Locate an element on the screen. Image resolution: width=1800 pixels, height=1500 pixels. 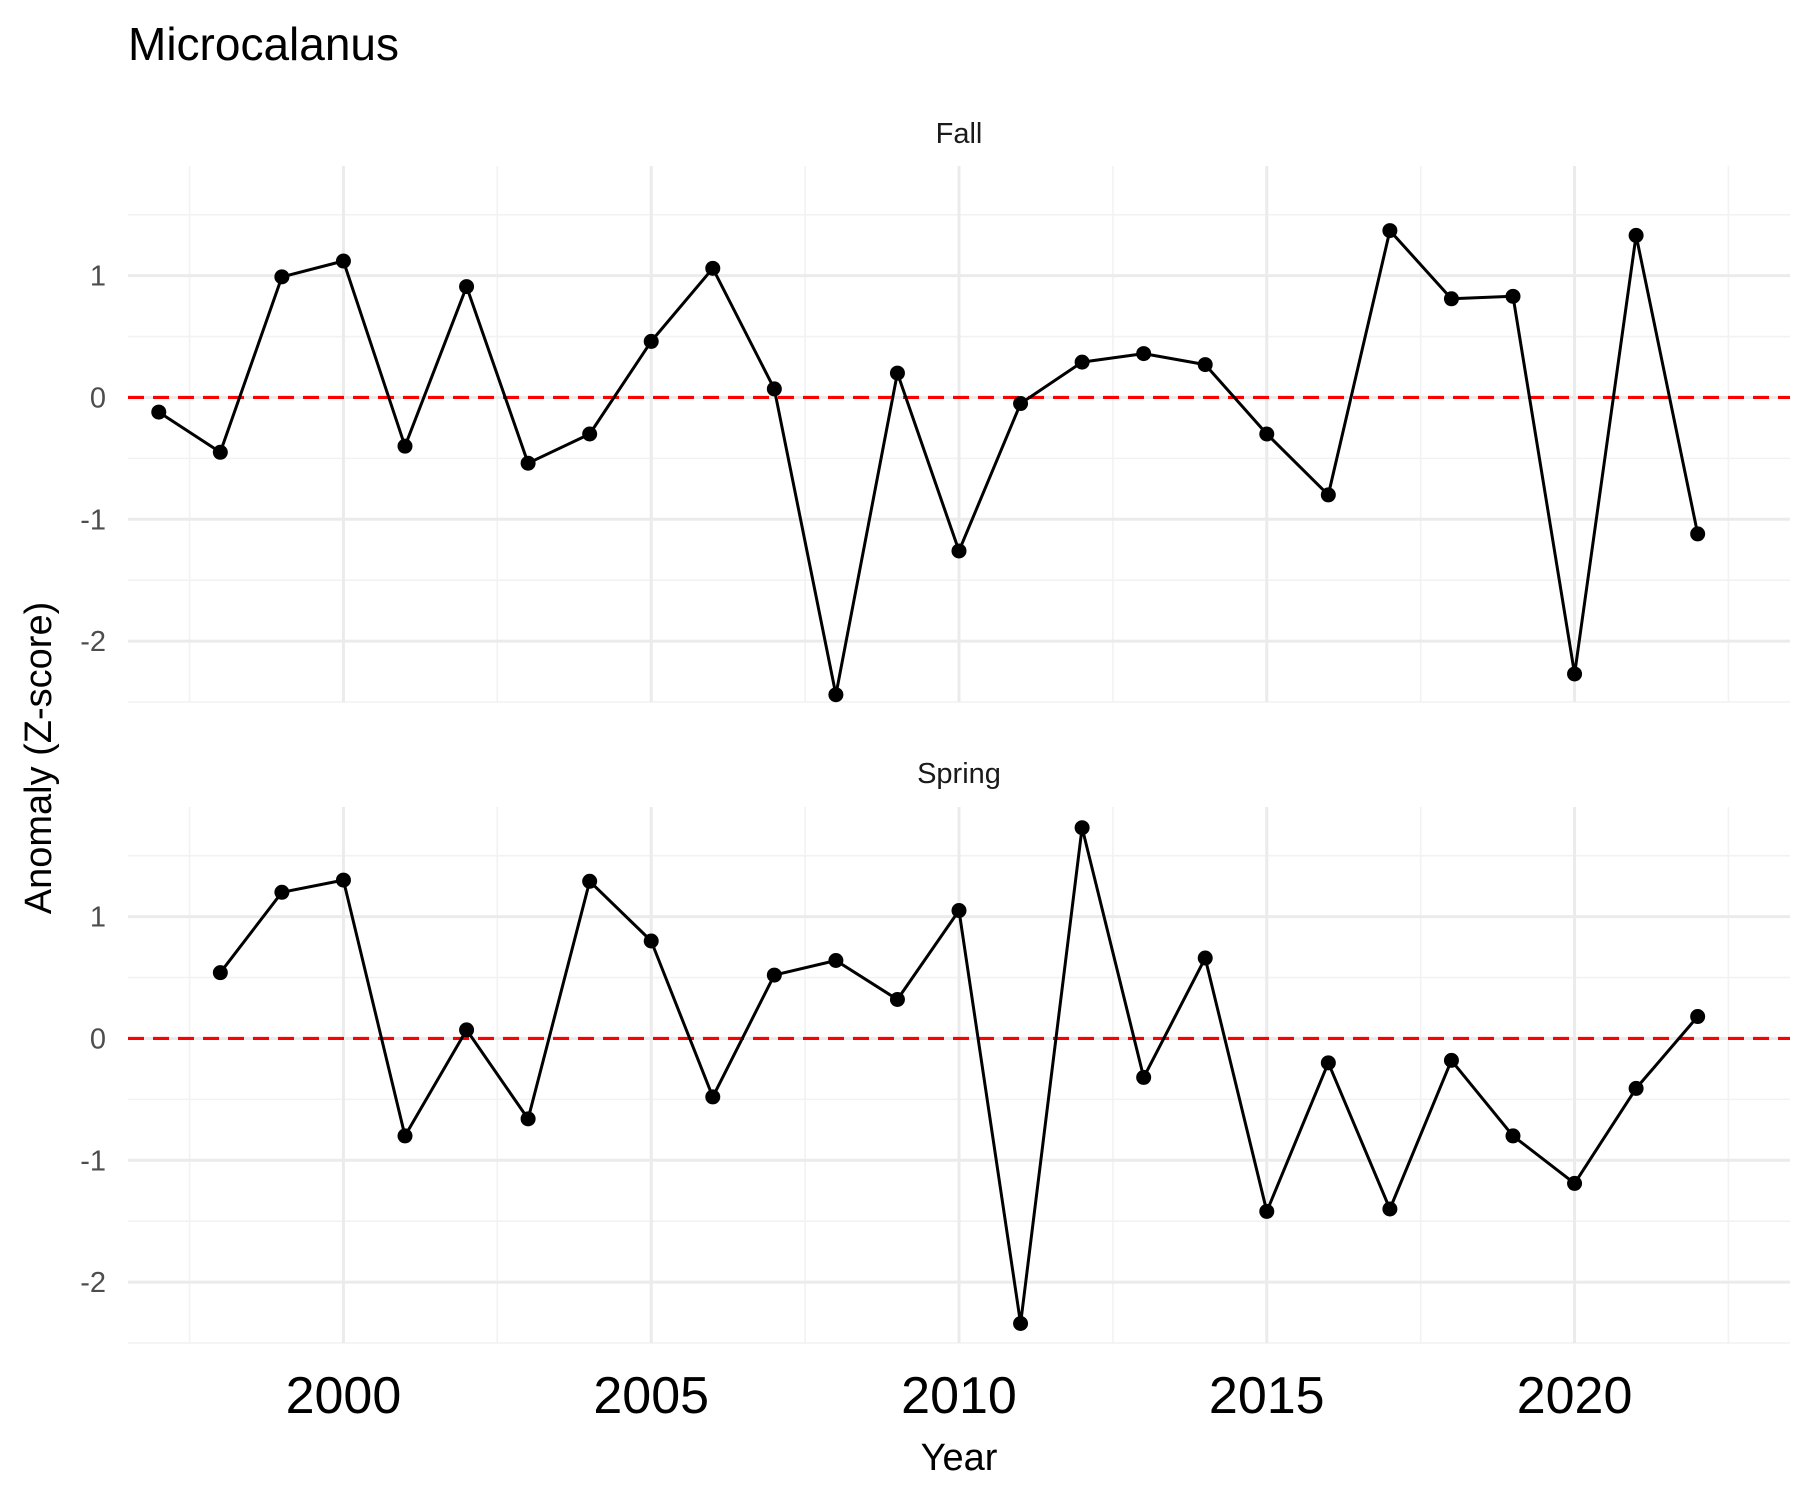
data-point-fall-2013 is located at coordinates (1144, 354).